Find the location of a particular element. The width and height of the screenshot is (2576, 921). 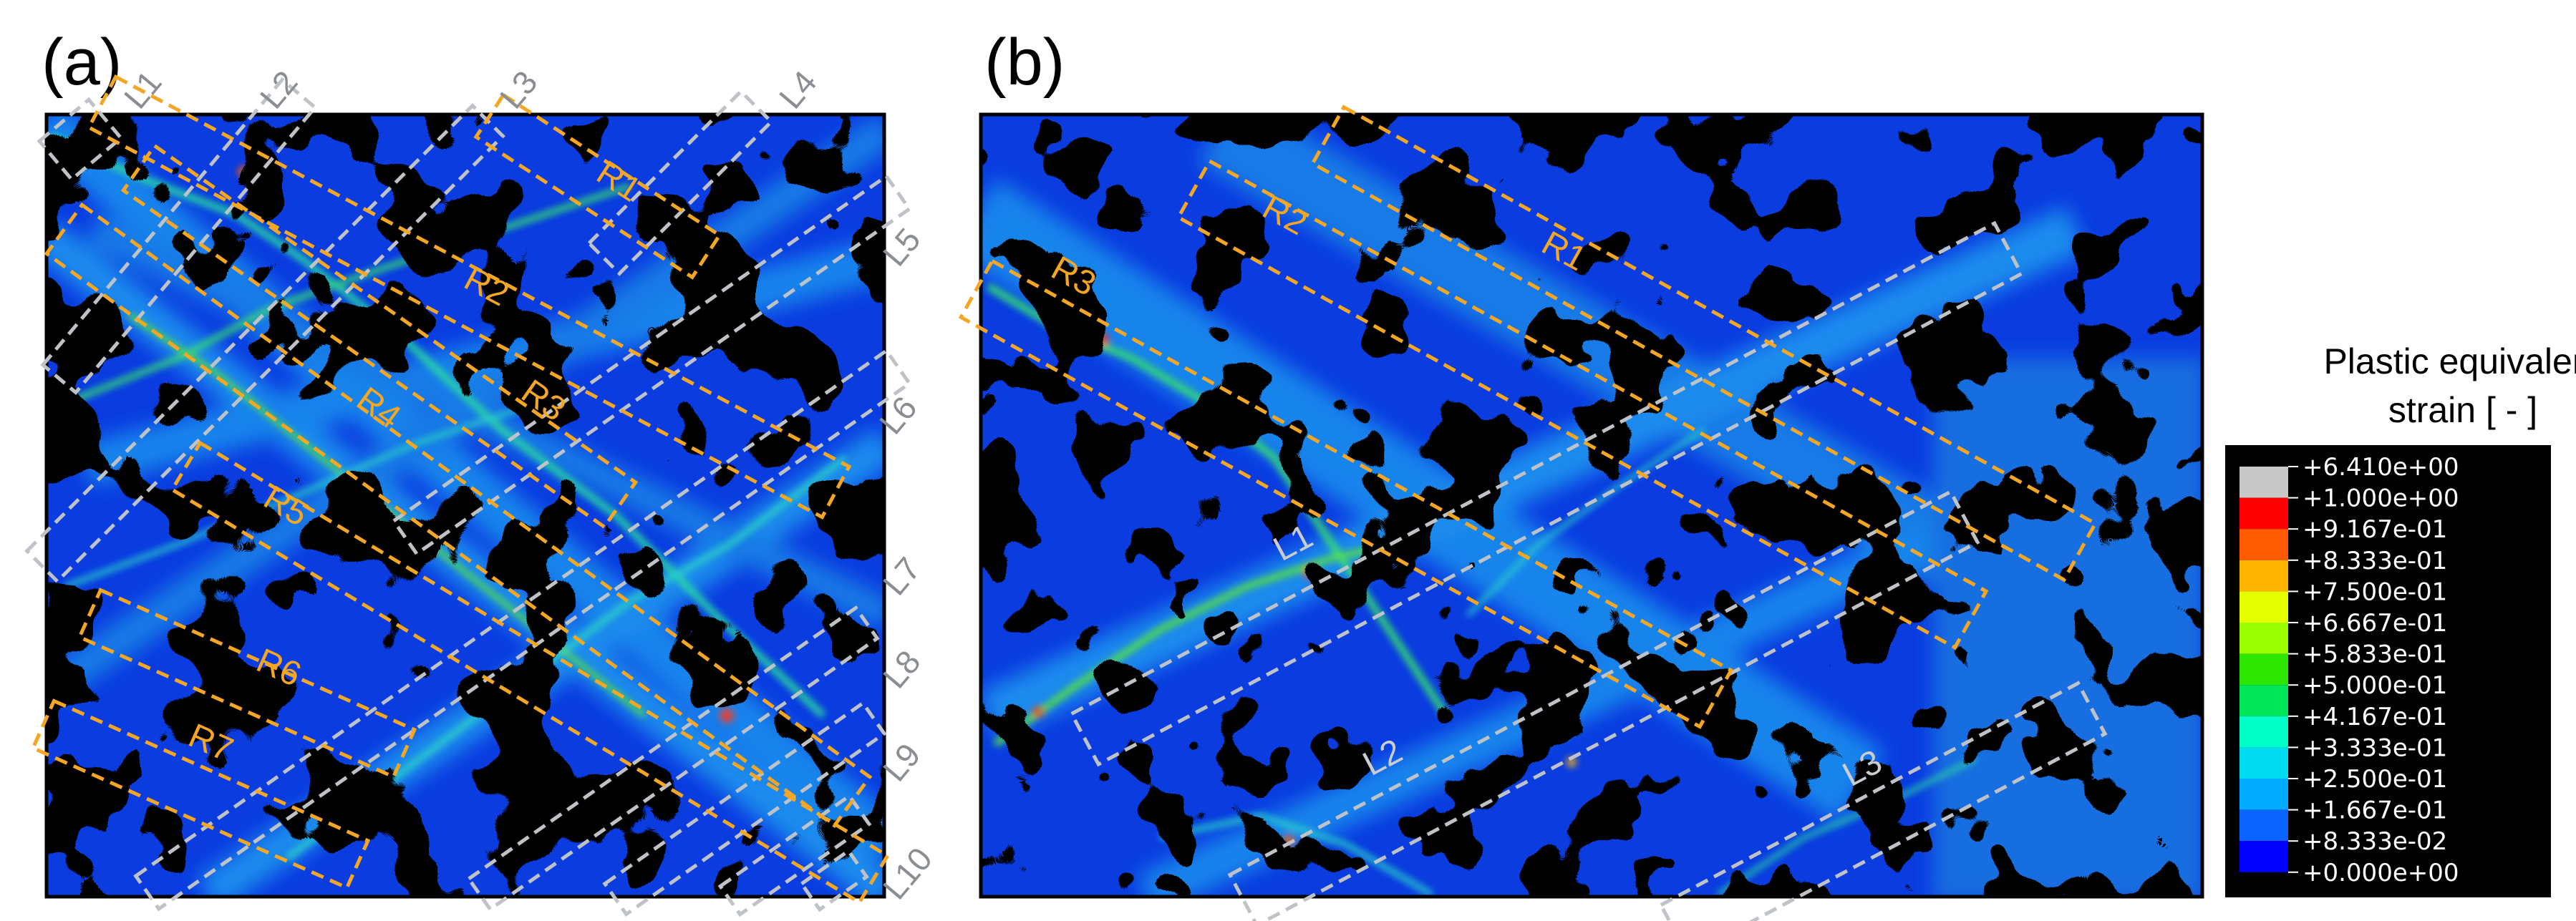

panel-a-roi-l10 is located at coordinates (834, 880).